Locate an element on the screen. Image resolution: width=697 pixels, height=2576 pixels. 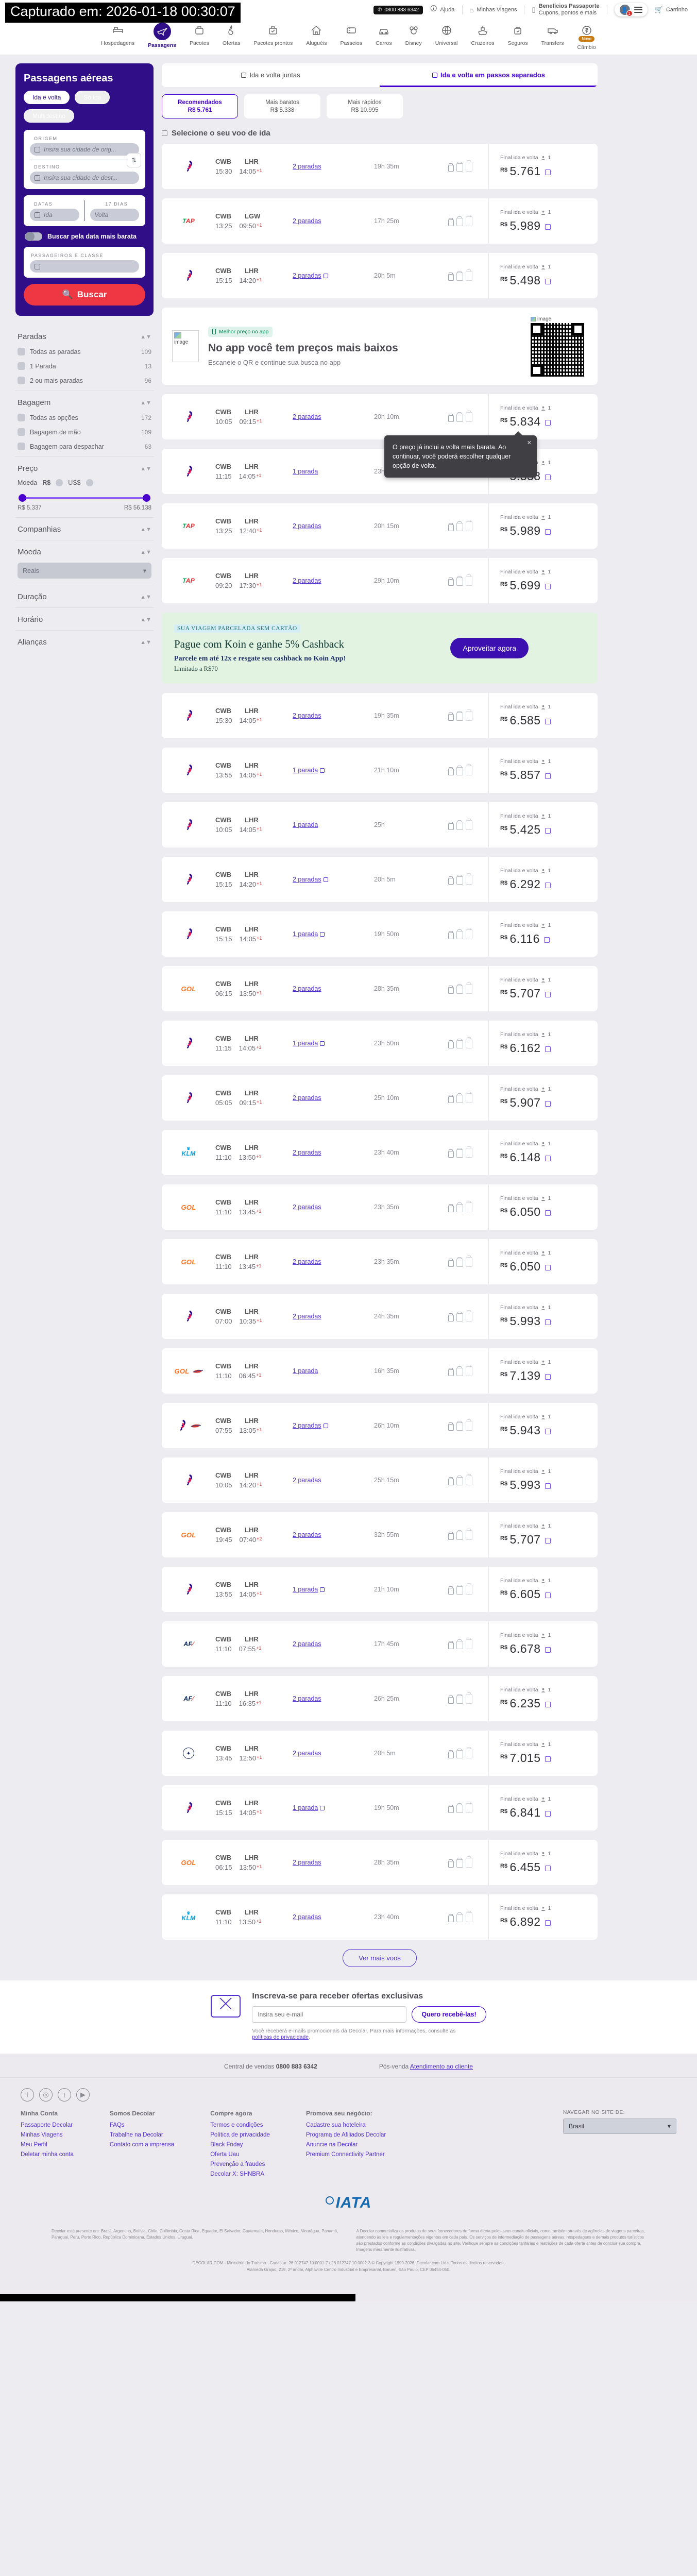
nav-item-passagens: Passagens is located at coordinates (162, 36).